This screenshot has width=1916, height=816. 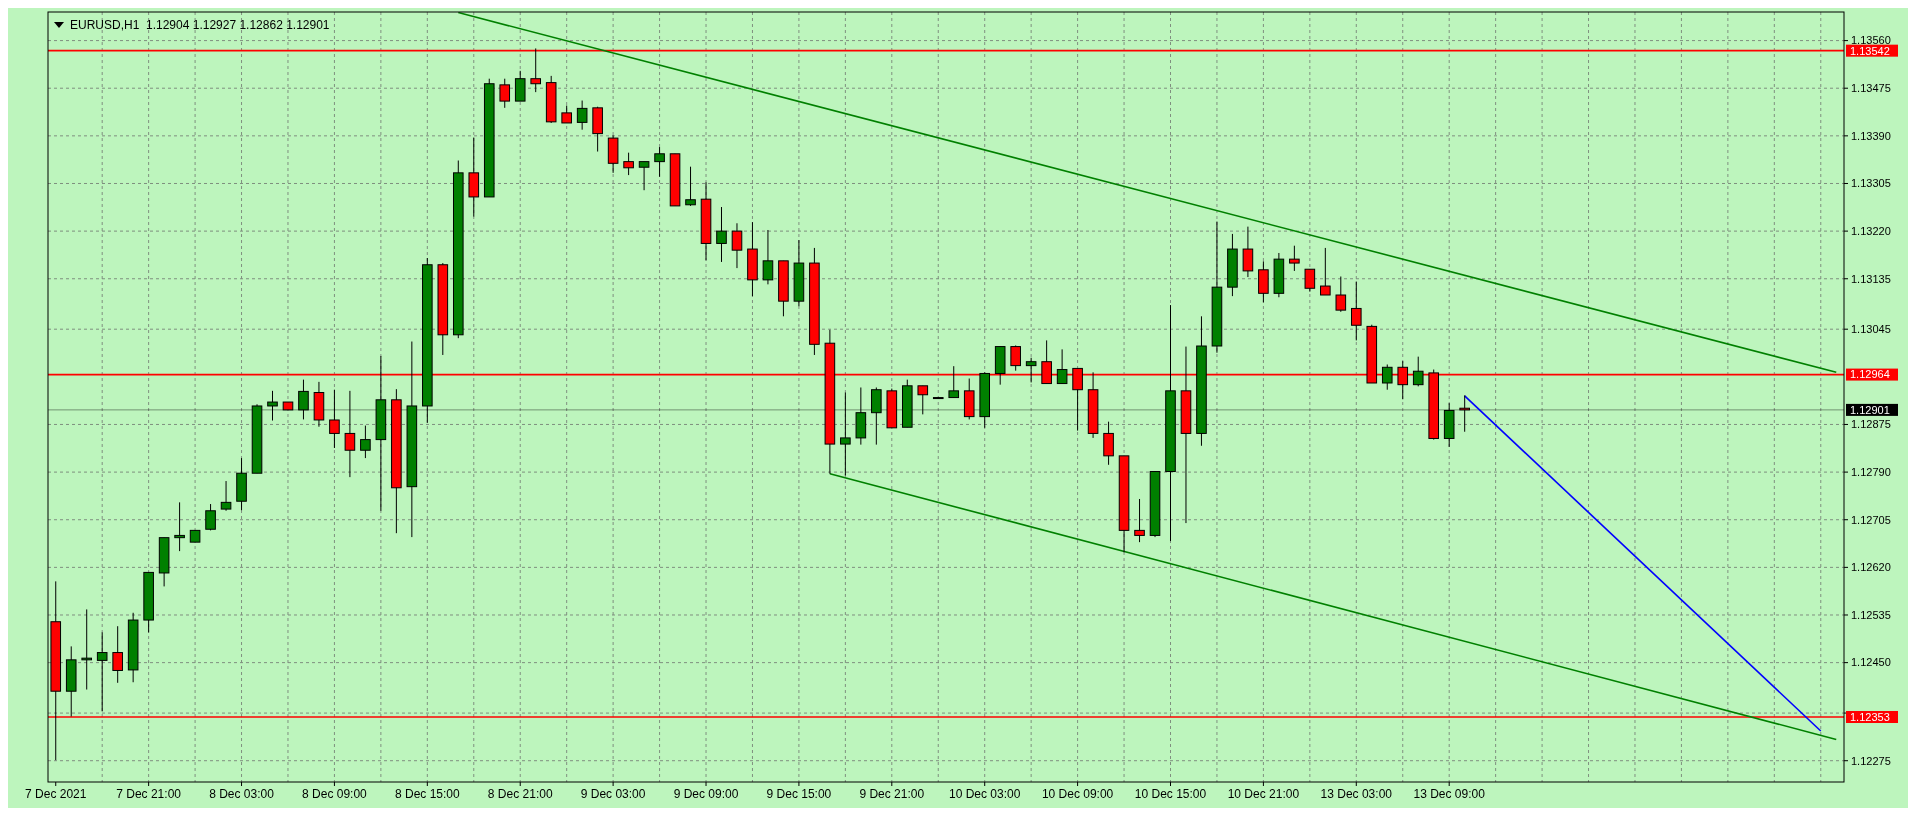 I want to click on y-tick-label: 1.12450, so click(x=1871, y=662).